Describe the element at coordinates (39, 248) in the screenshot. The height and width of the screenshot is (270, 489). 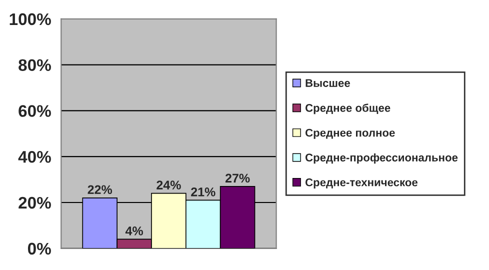
I see `y-tick-label: 0%` at that location.